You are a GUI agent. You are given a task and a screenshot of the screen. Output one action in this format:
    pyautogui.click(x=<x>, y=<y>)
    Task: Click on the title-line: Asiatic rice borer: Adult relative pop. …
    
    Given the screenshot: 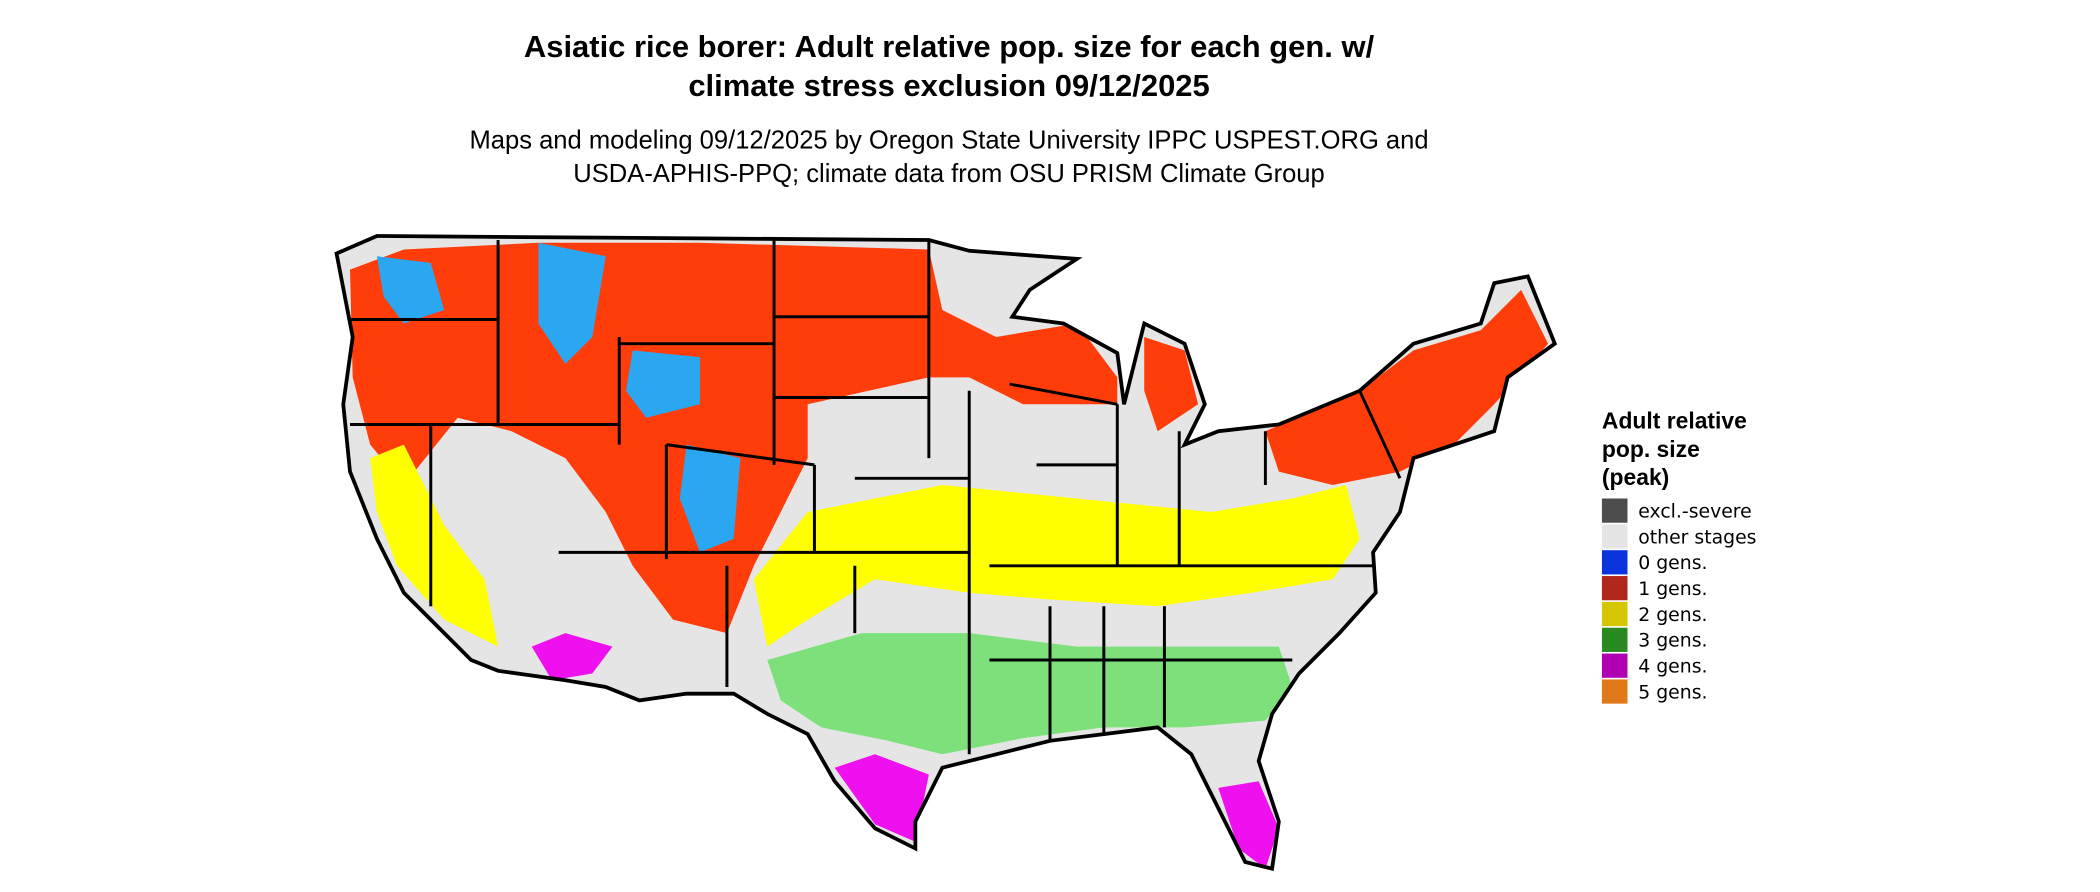 What is the action you would take?
    pyautogui.click(x=949, y=46)
    